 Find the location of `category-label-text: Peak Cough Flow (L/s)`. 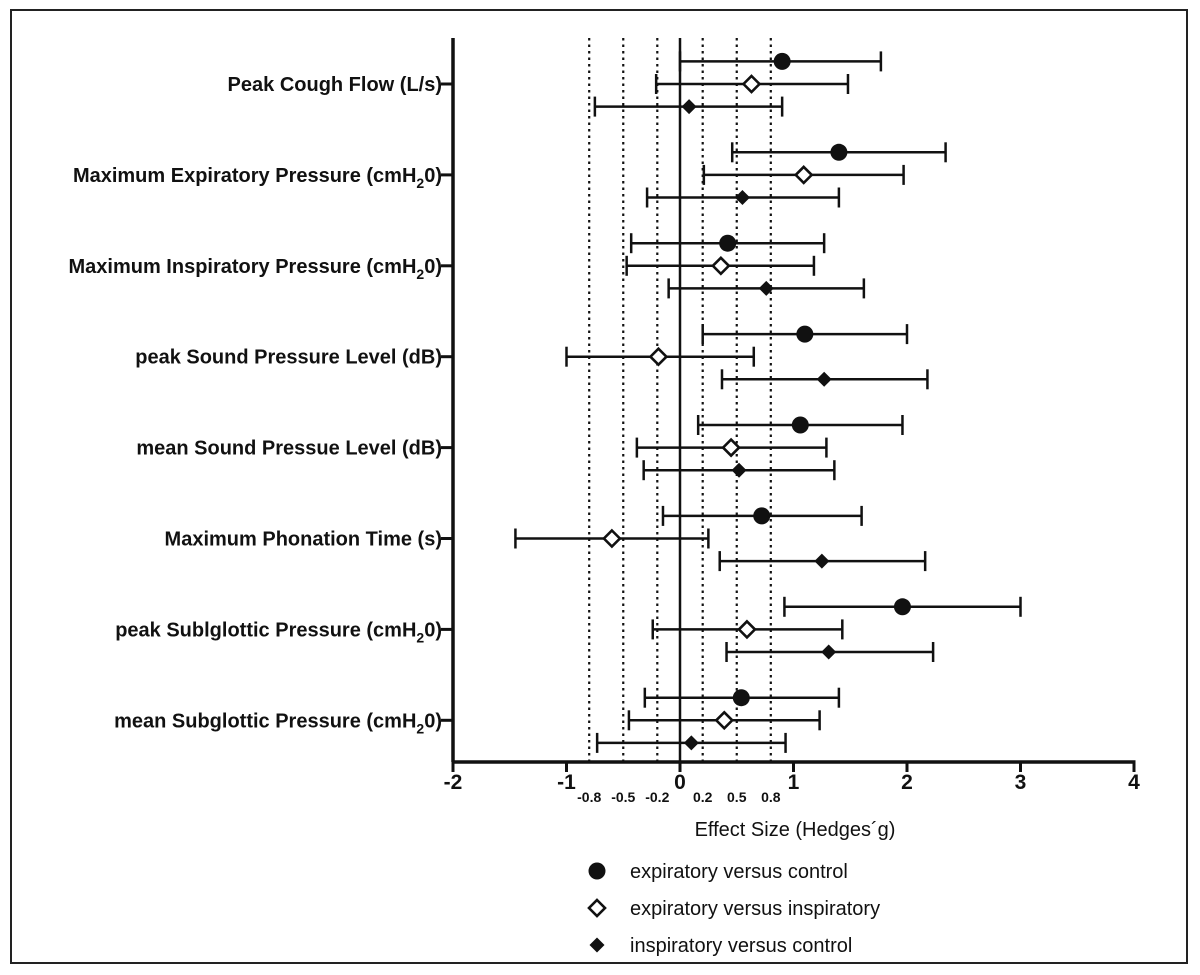

category-label-text: Peak Cough Flow (L/s) is located at coordinates (335, 85).